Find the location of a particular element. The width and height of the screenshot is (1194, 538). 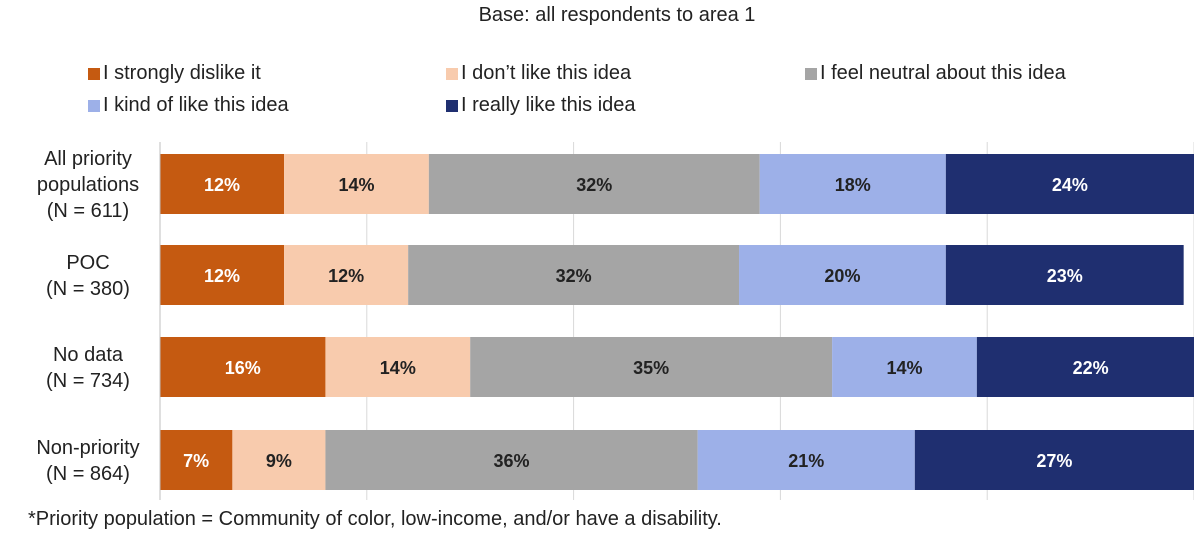

legend-item-kind-of-like: I kind of like this idea is located at coordinates (188, 105).